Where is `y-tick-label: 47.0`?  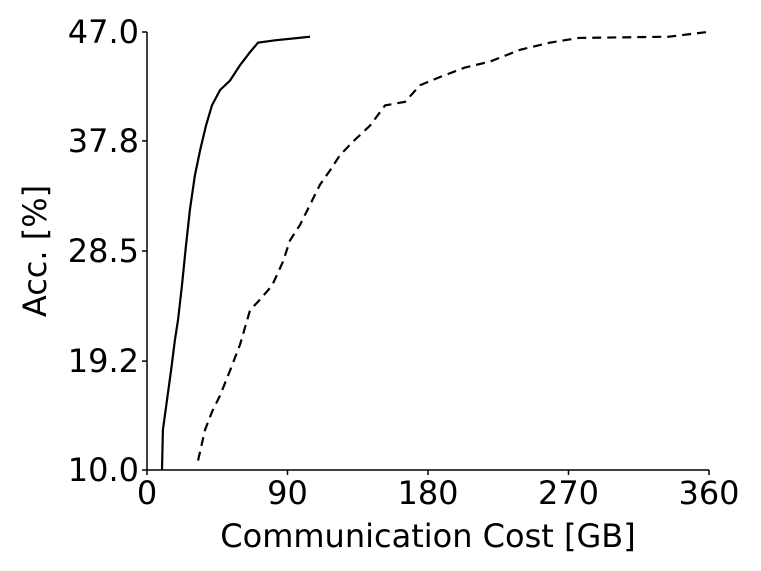
y-tick-label: 47.0 is located at coordinates (103, 32).